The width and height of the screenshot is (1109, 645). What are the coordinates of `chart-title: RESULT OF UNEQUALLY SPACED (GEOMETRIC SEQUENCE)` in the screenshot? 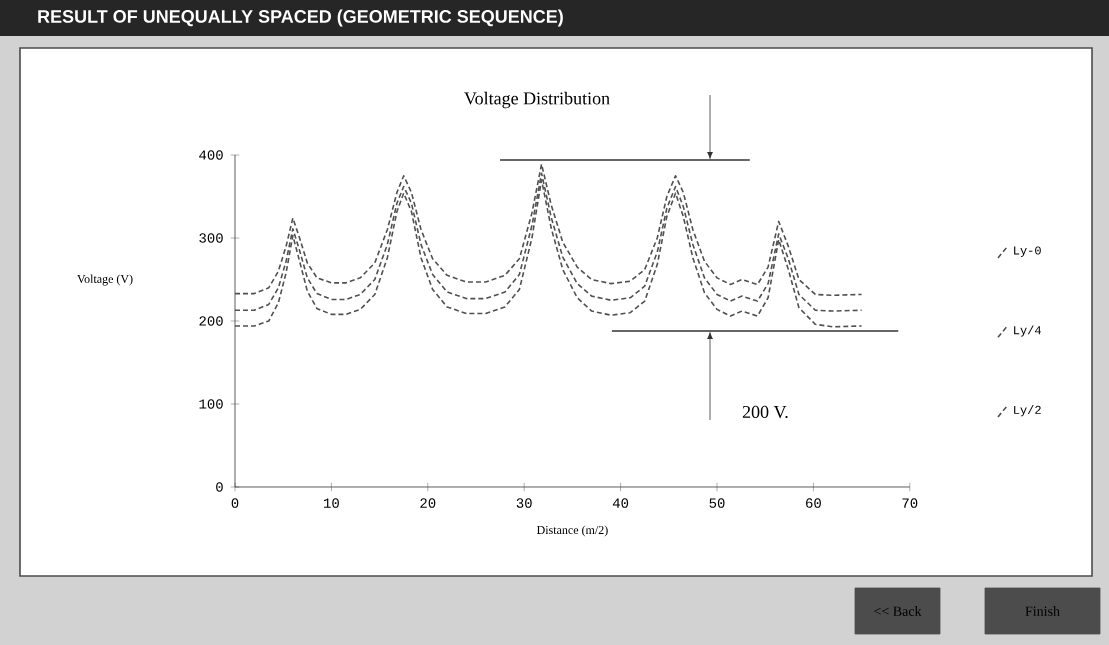 It's located at (300, 18).